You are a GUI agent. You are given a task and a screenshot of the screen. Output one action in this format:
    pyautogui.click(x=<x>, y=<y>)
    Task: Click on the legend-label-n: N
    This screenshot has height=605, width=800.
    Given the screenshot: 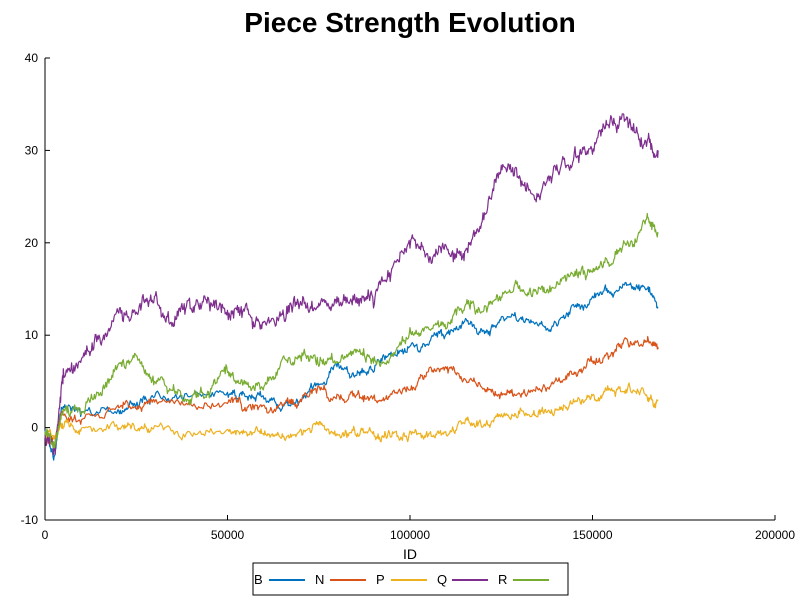 What is the action you would take?
    pyautogui.click(x=319, y=579)
    